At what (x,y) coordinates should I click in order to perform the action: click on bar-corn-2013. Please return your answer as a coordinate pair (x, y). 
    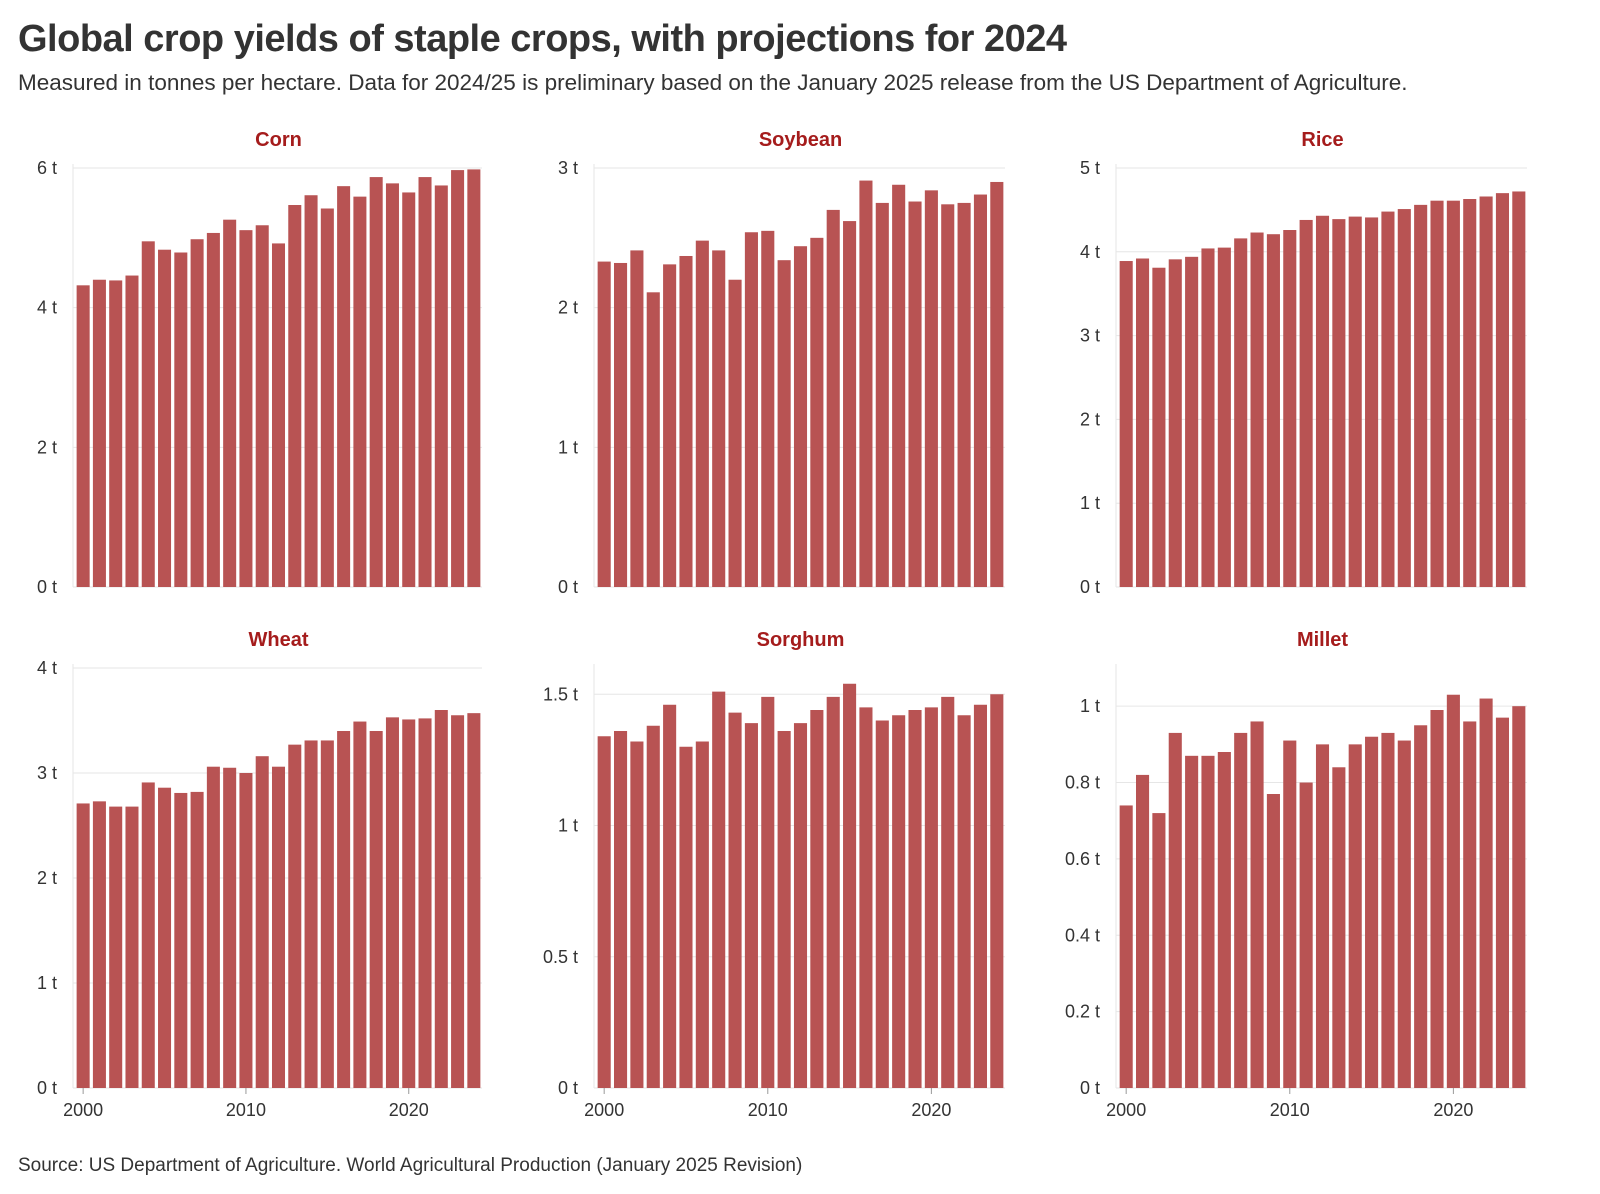
    Looking at the image, I should click on (295, 396).